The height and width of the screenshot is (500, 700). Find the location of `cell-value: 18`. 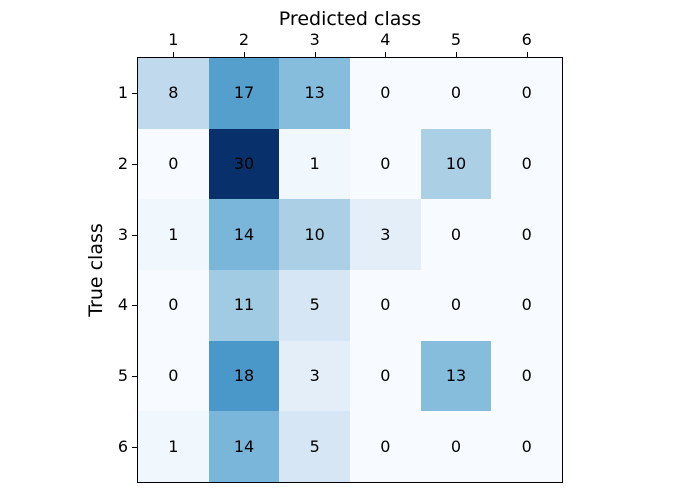

cell-value: 18 is located at coordinates (244, 375).